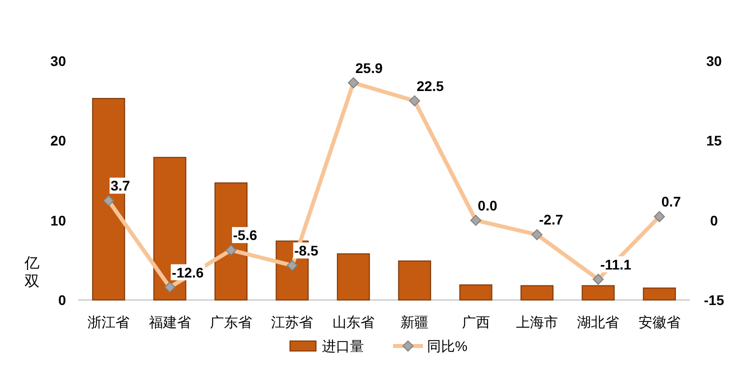  What do you see at coordinates (245, 235) in the screenshot?
I see `data-label: -5.6` at bounding box center [245, 235].